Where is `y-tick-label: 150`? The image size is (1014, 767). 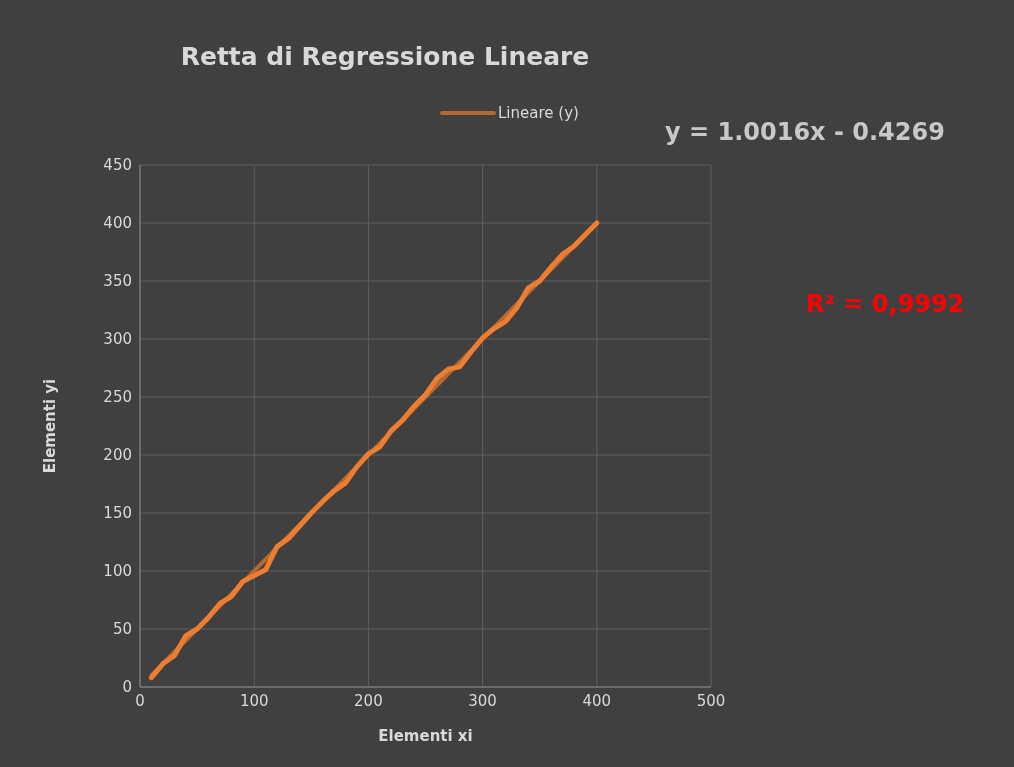
y-tick-label: 150 is located at coordinates (117, 513).